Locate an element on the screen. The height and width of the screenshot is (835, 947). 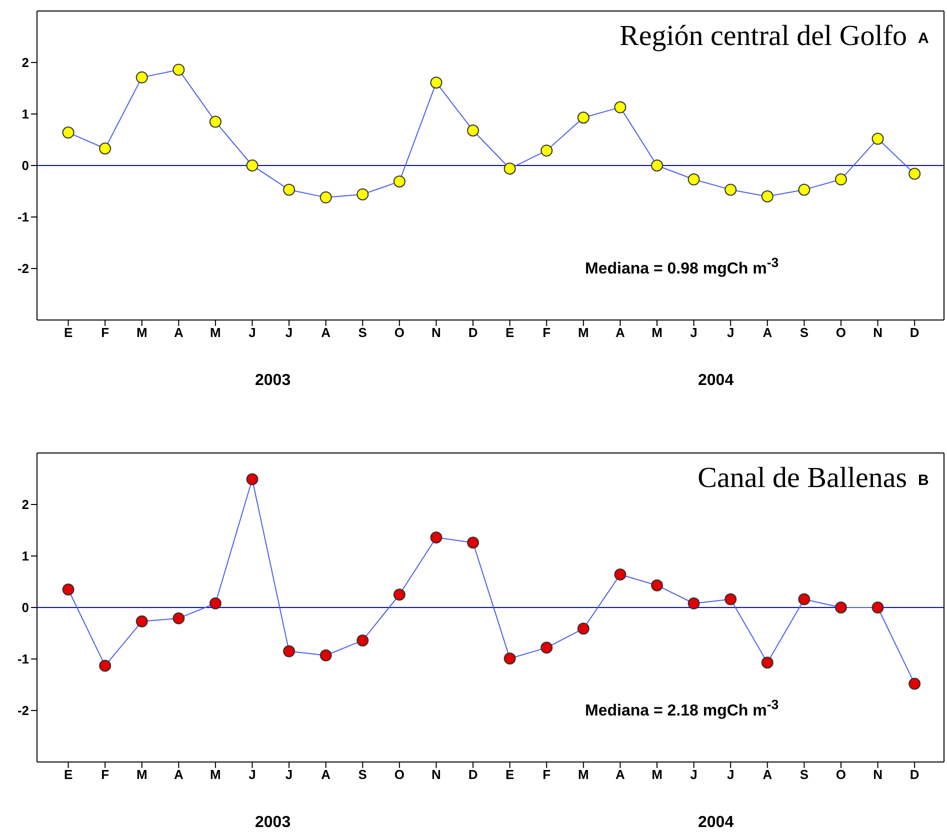
annotation: B is located at coordinates (923, 480).